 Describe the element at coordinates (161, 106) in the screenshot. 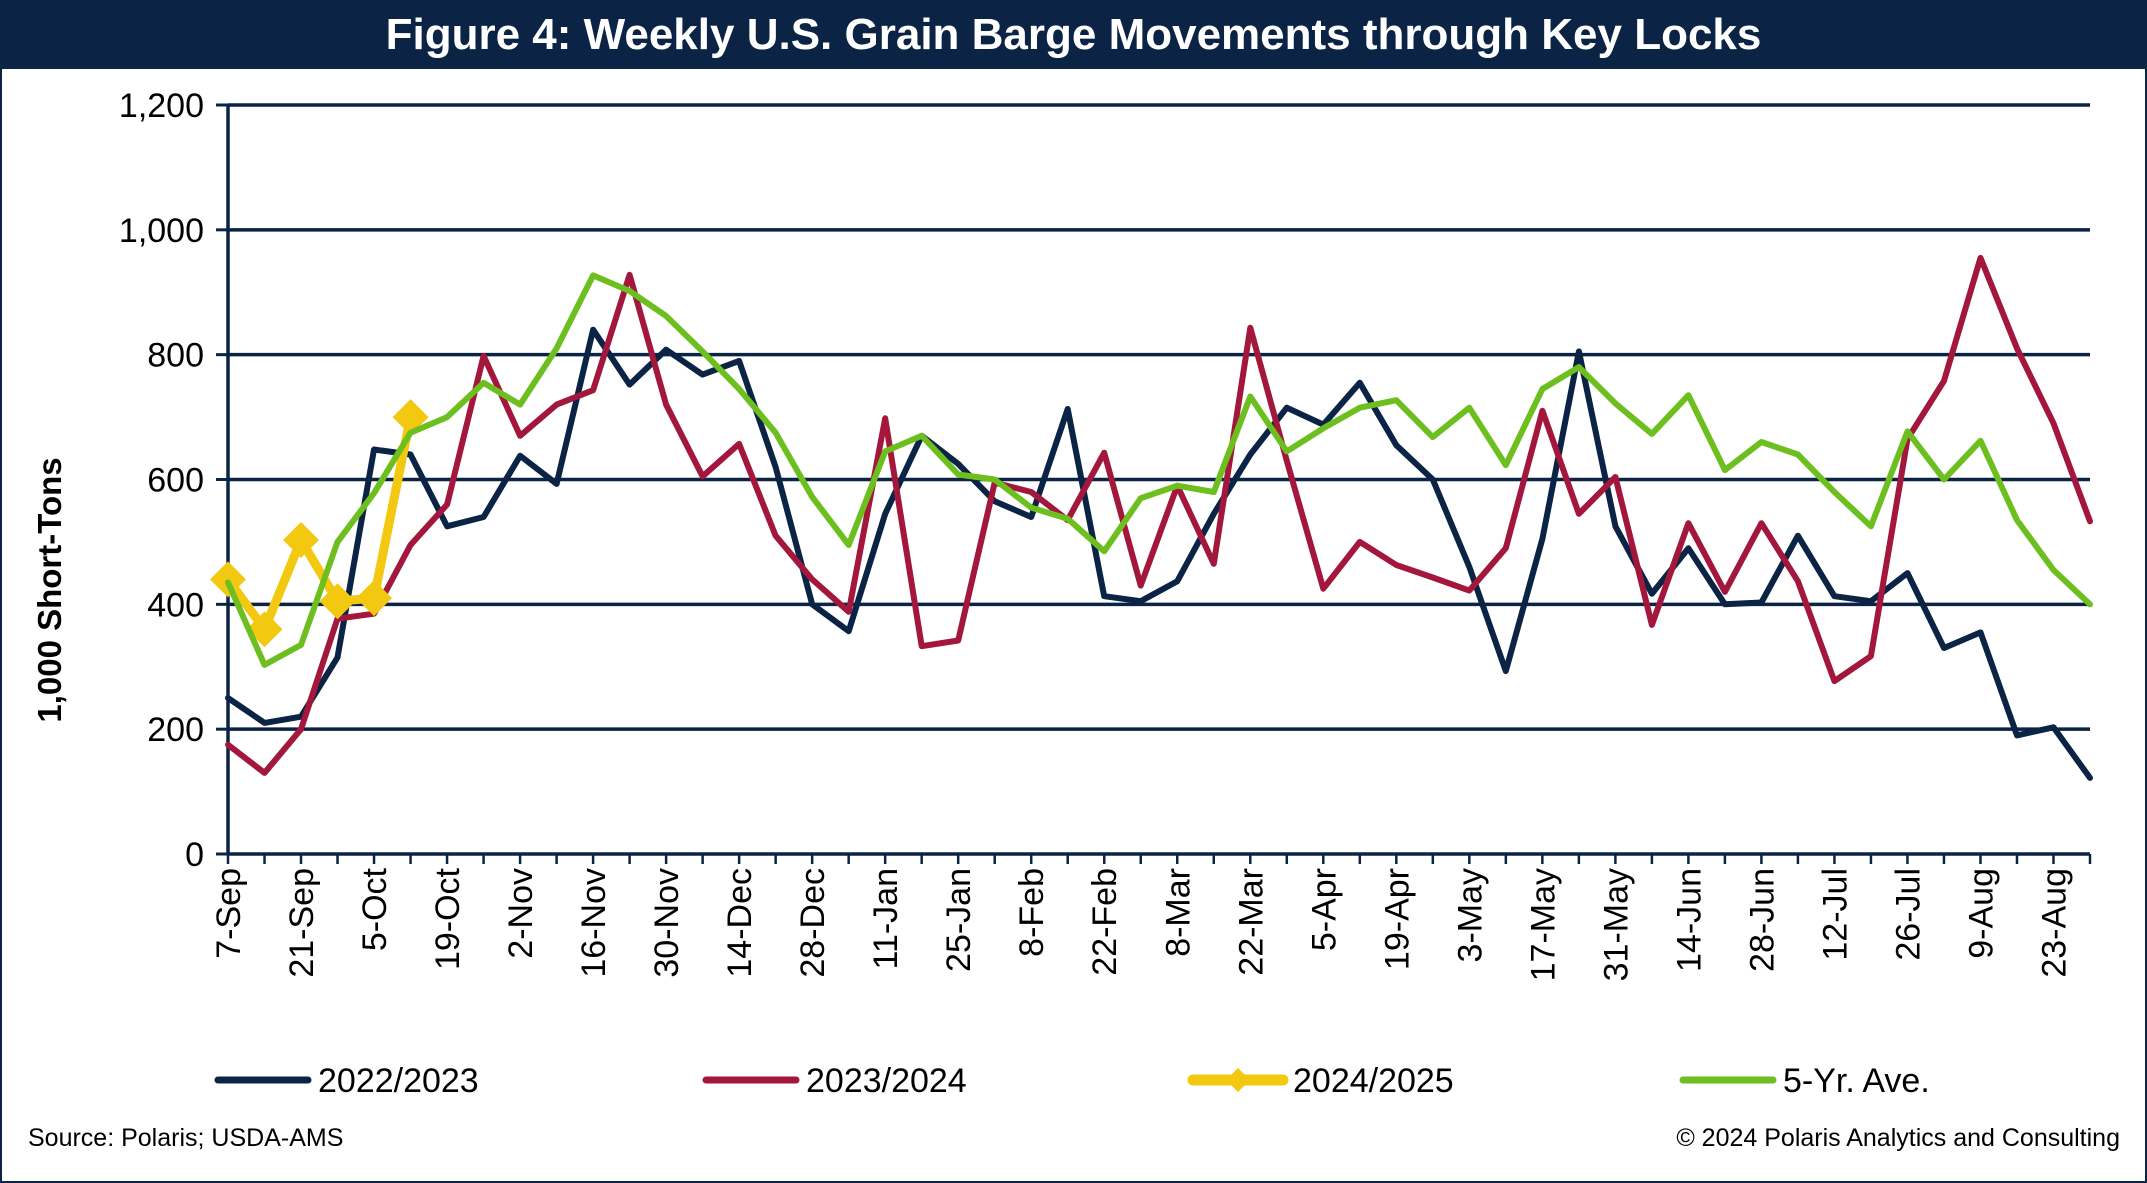

I see `y-tick-label: 1,200` at that location.